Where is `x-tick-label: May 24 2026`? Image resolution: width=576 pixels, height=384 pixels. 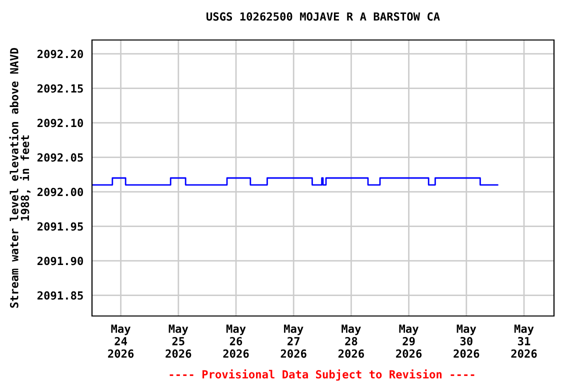
x-tick-label: May 24 2026 is located at coordinates (121, 341).